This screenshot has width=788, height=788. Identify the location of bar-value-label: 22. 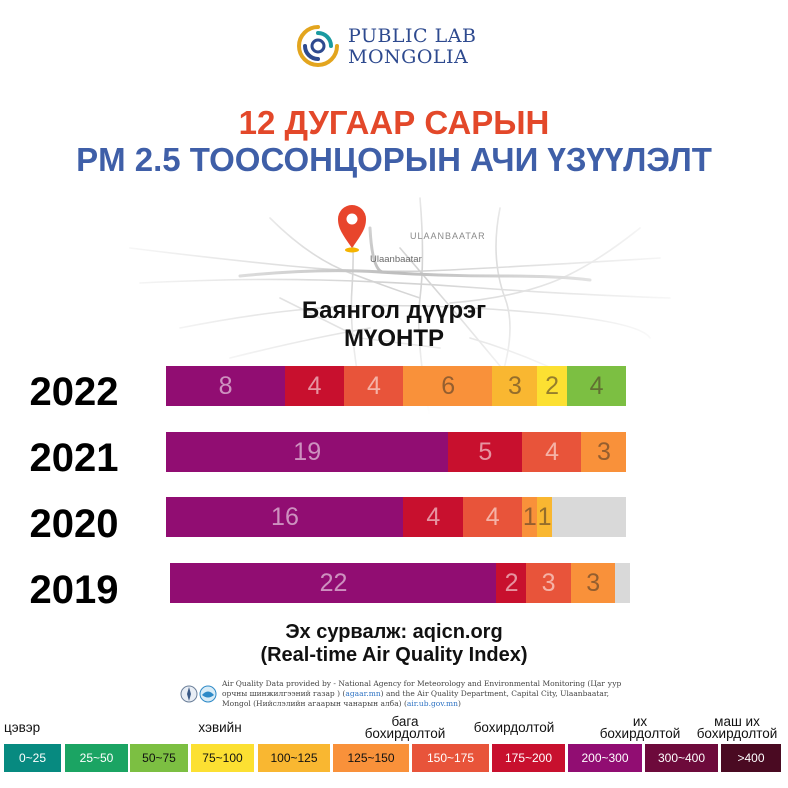
(333, 582).